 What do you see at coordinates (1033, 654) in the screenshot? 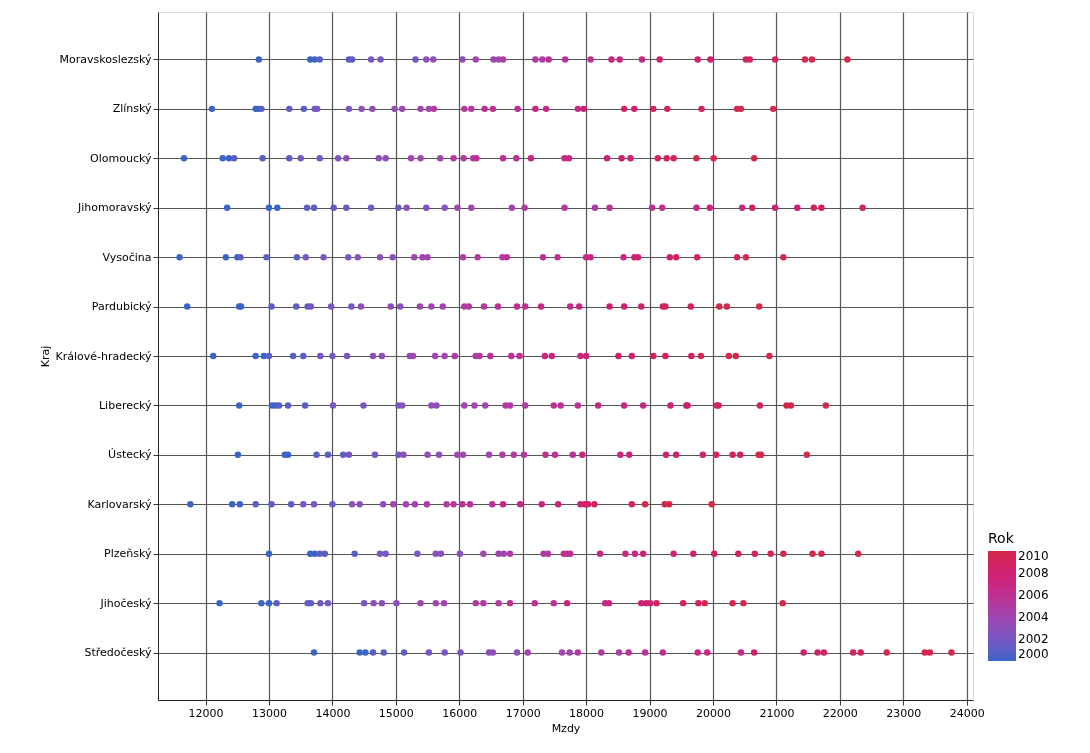
I see `color-bar-label: 2000` at bounding box center [1033, 654].